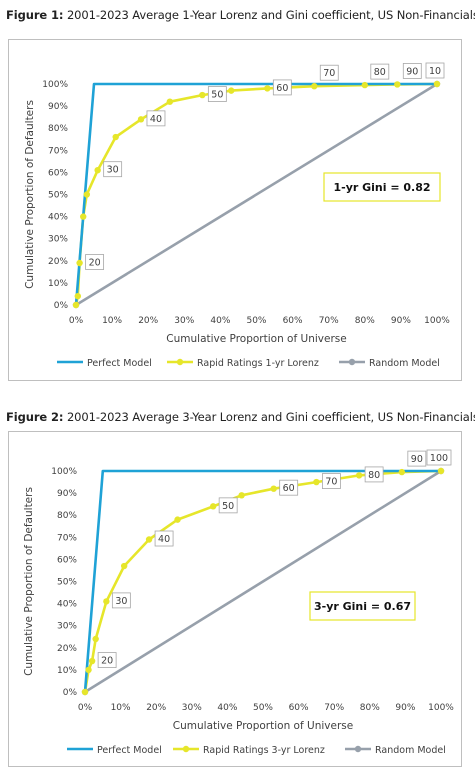 The image size is (475, 772). What do you see at coordinates (352, 362) in the screenshot?
I see `legend-marker` at bounding box center [352, 362].